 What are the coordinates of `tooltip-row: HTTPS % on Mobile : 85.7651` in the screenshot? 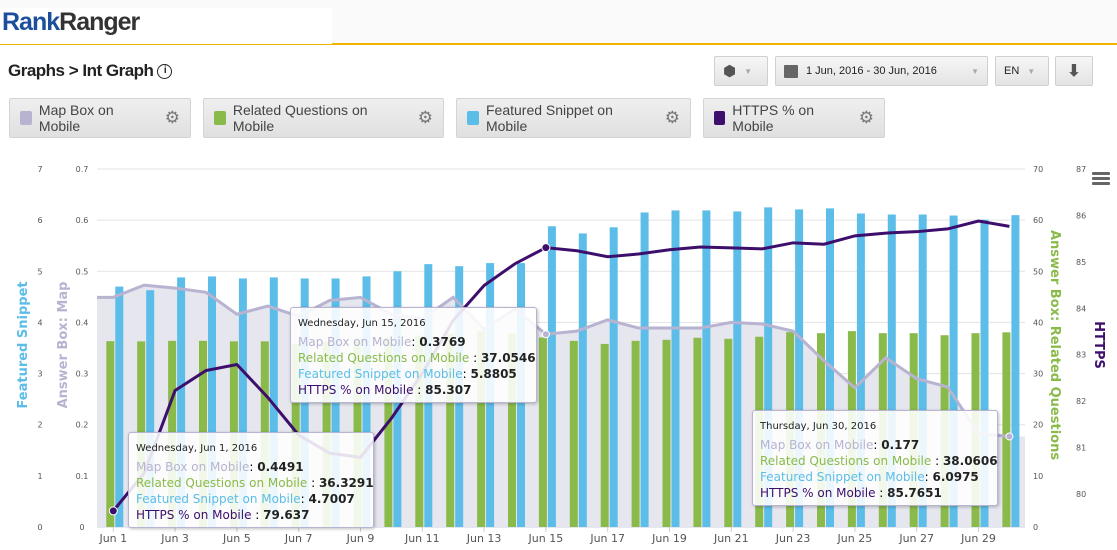 It's located at (875, 493).